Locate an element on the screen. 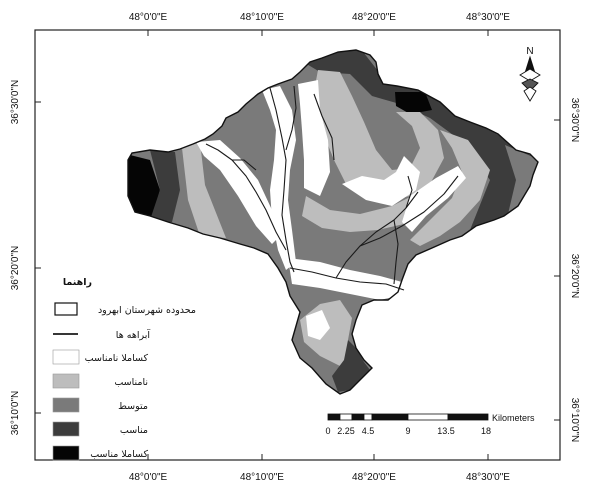 This screenshot has width=590, height=494. zone-suitable-north is located at coordinates (419, 140).